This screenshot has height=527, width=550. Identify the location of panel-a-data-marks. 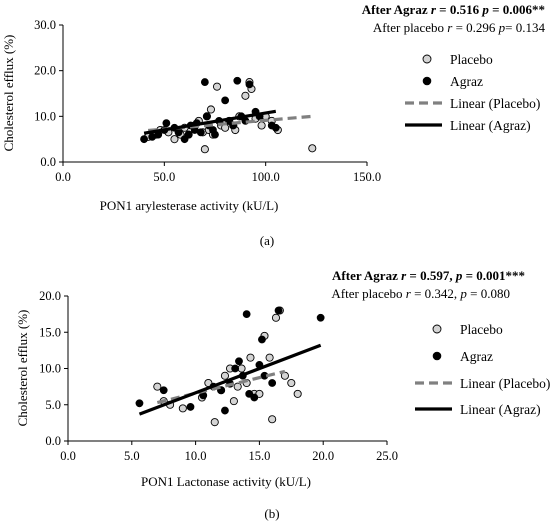
(228, 115).